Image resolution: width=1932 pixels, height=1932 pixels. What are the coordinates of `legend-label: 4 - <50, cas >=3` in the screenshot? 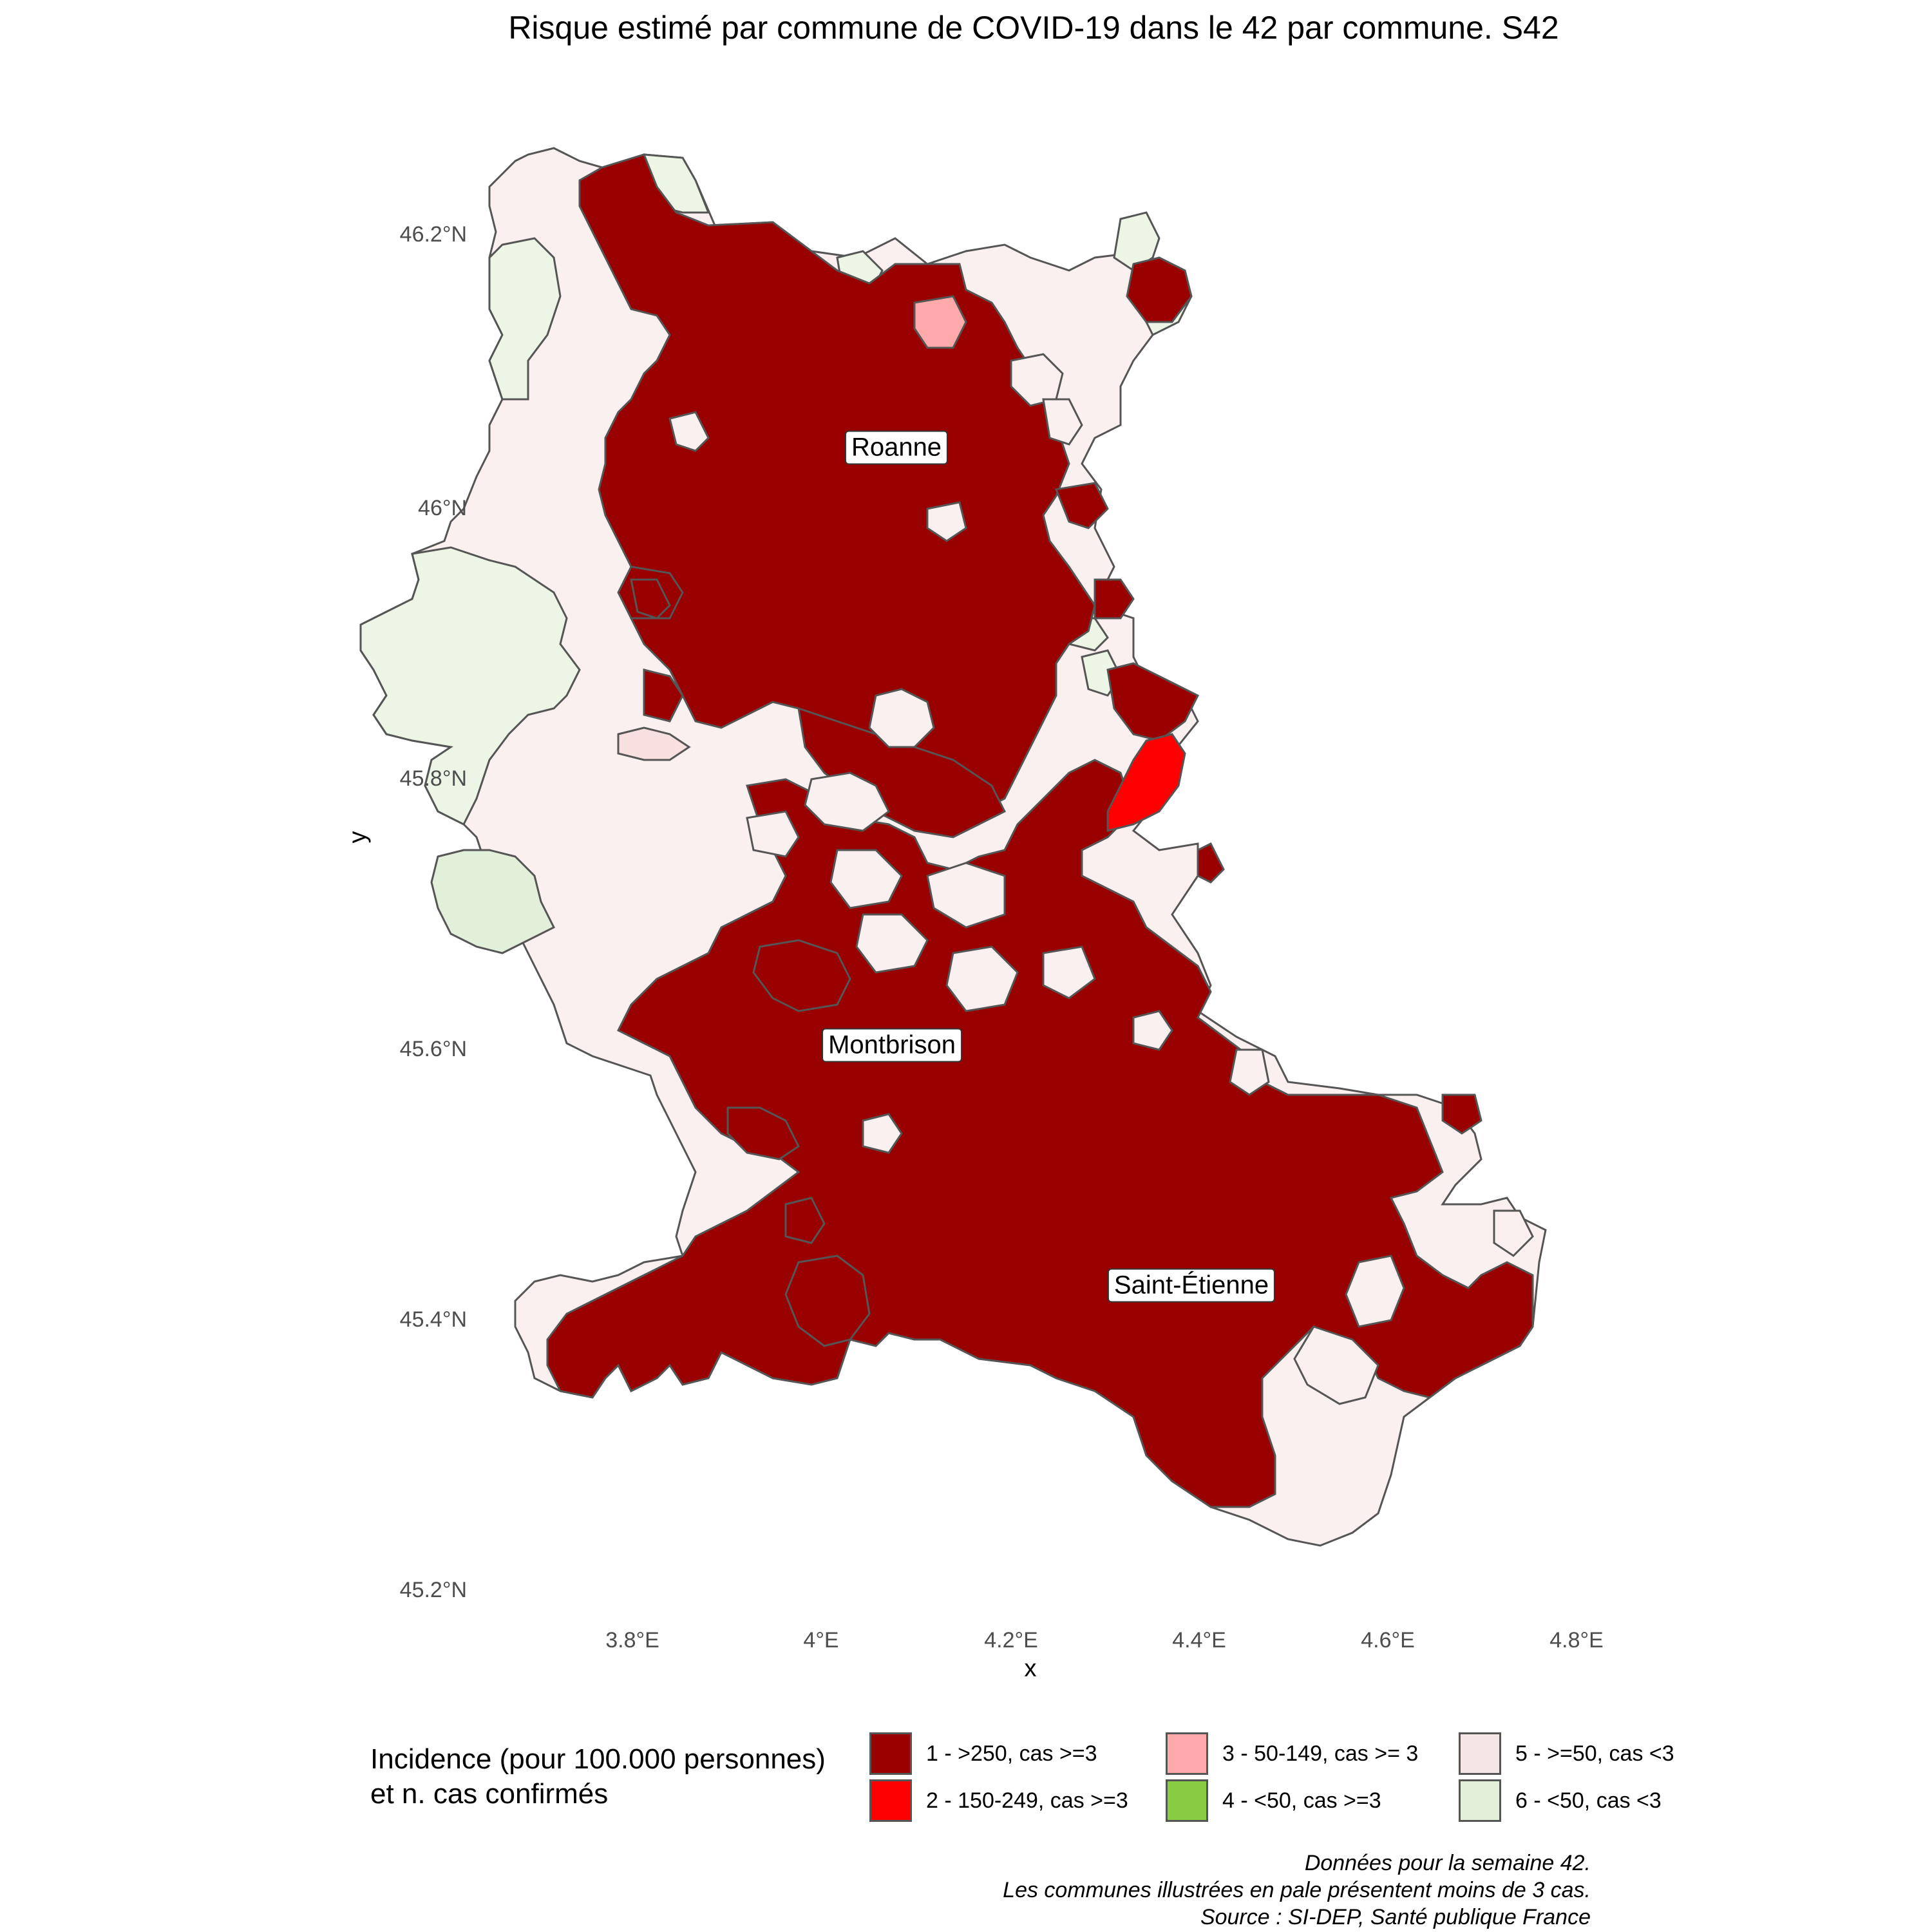 It's located at (1301, 1801).